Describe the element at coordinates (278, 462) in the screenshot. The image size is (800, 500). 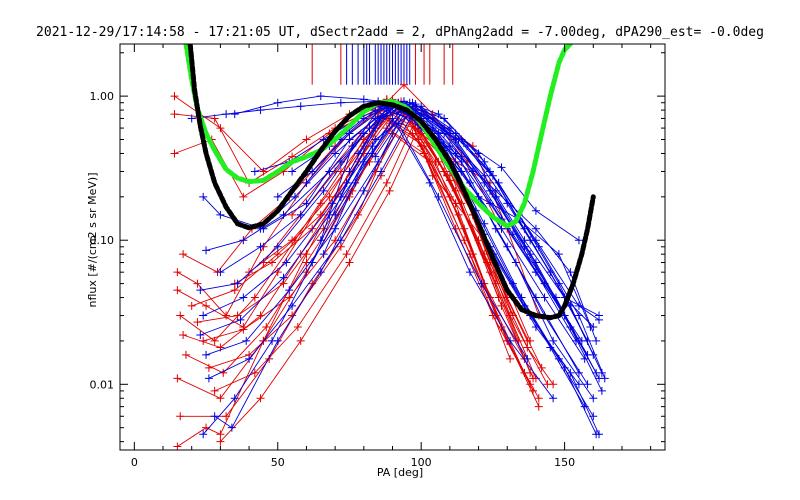
I see `x-tick-label: 50` at that location.